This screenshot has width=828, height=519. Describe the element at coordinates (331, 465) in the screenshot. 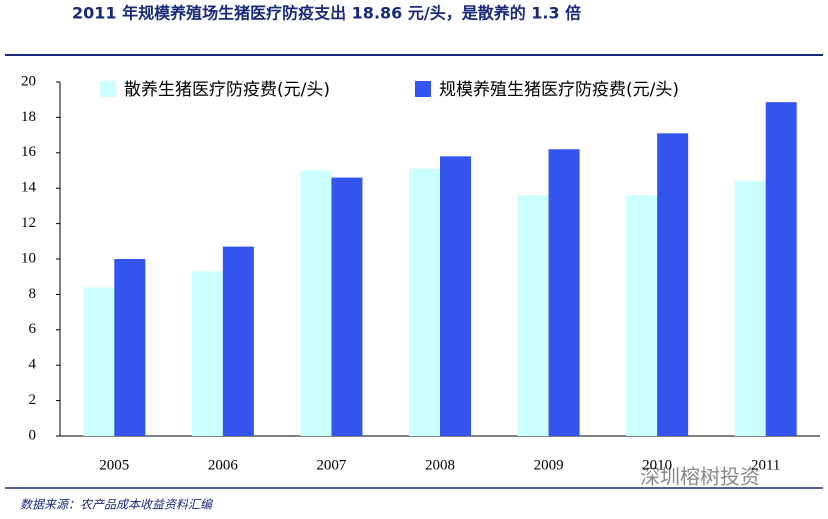

I see `x-tick-label: 2007` at that location.